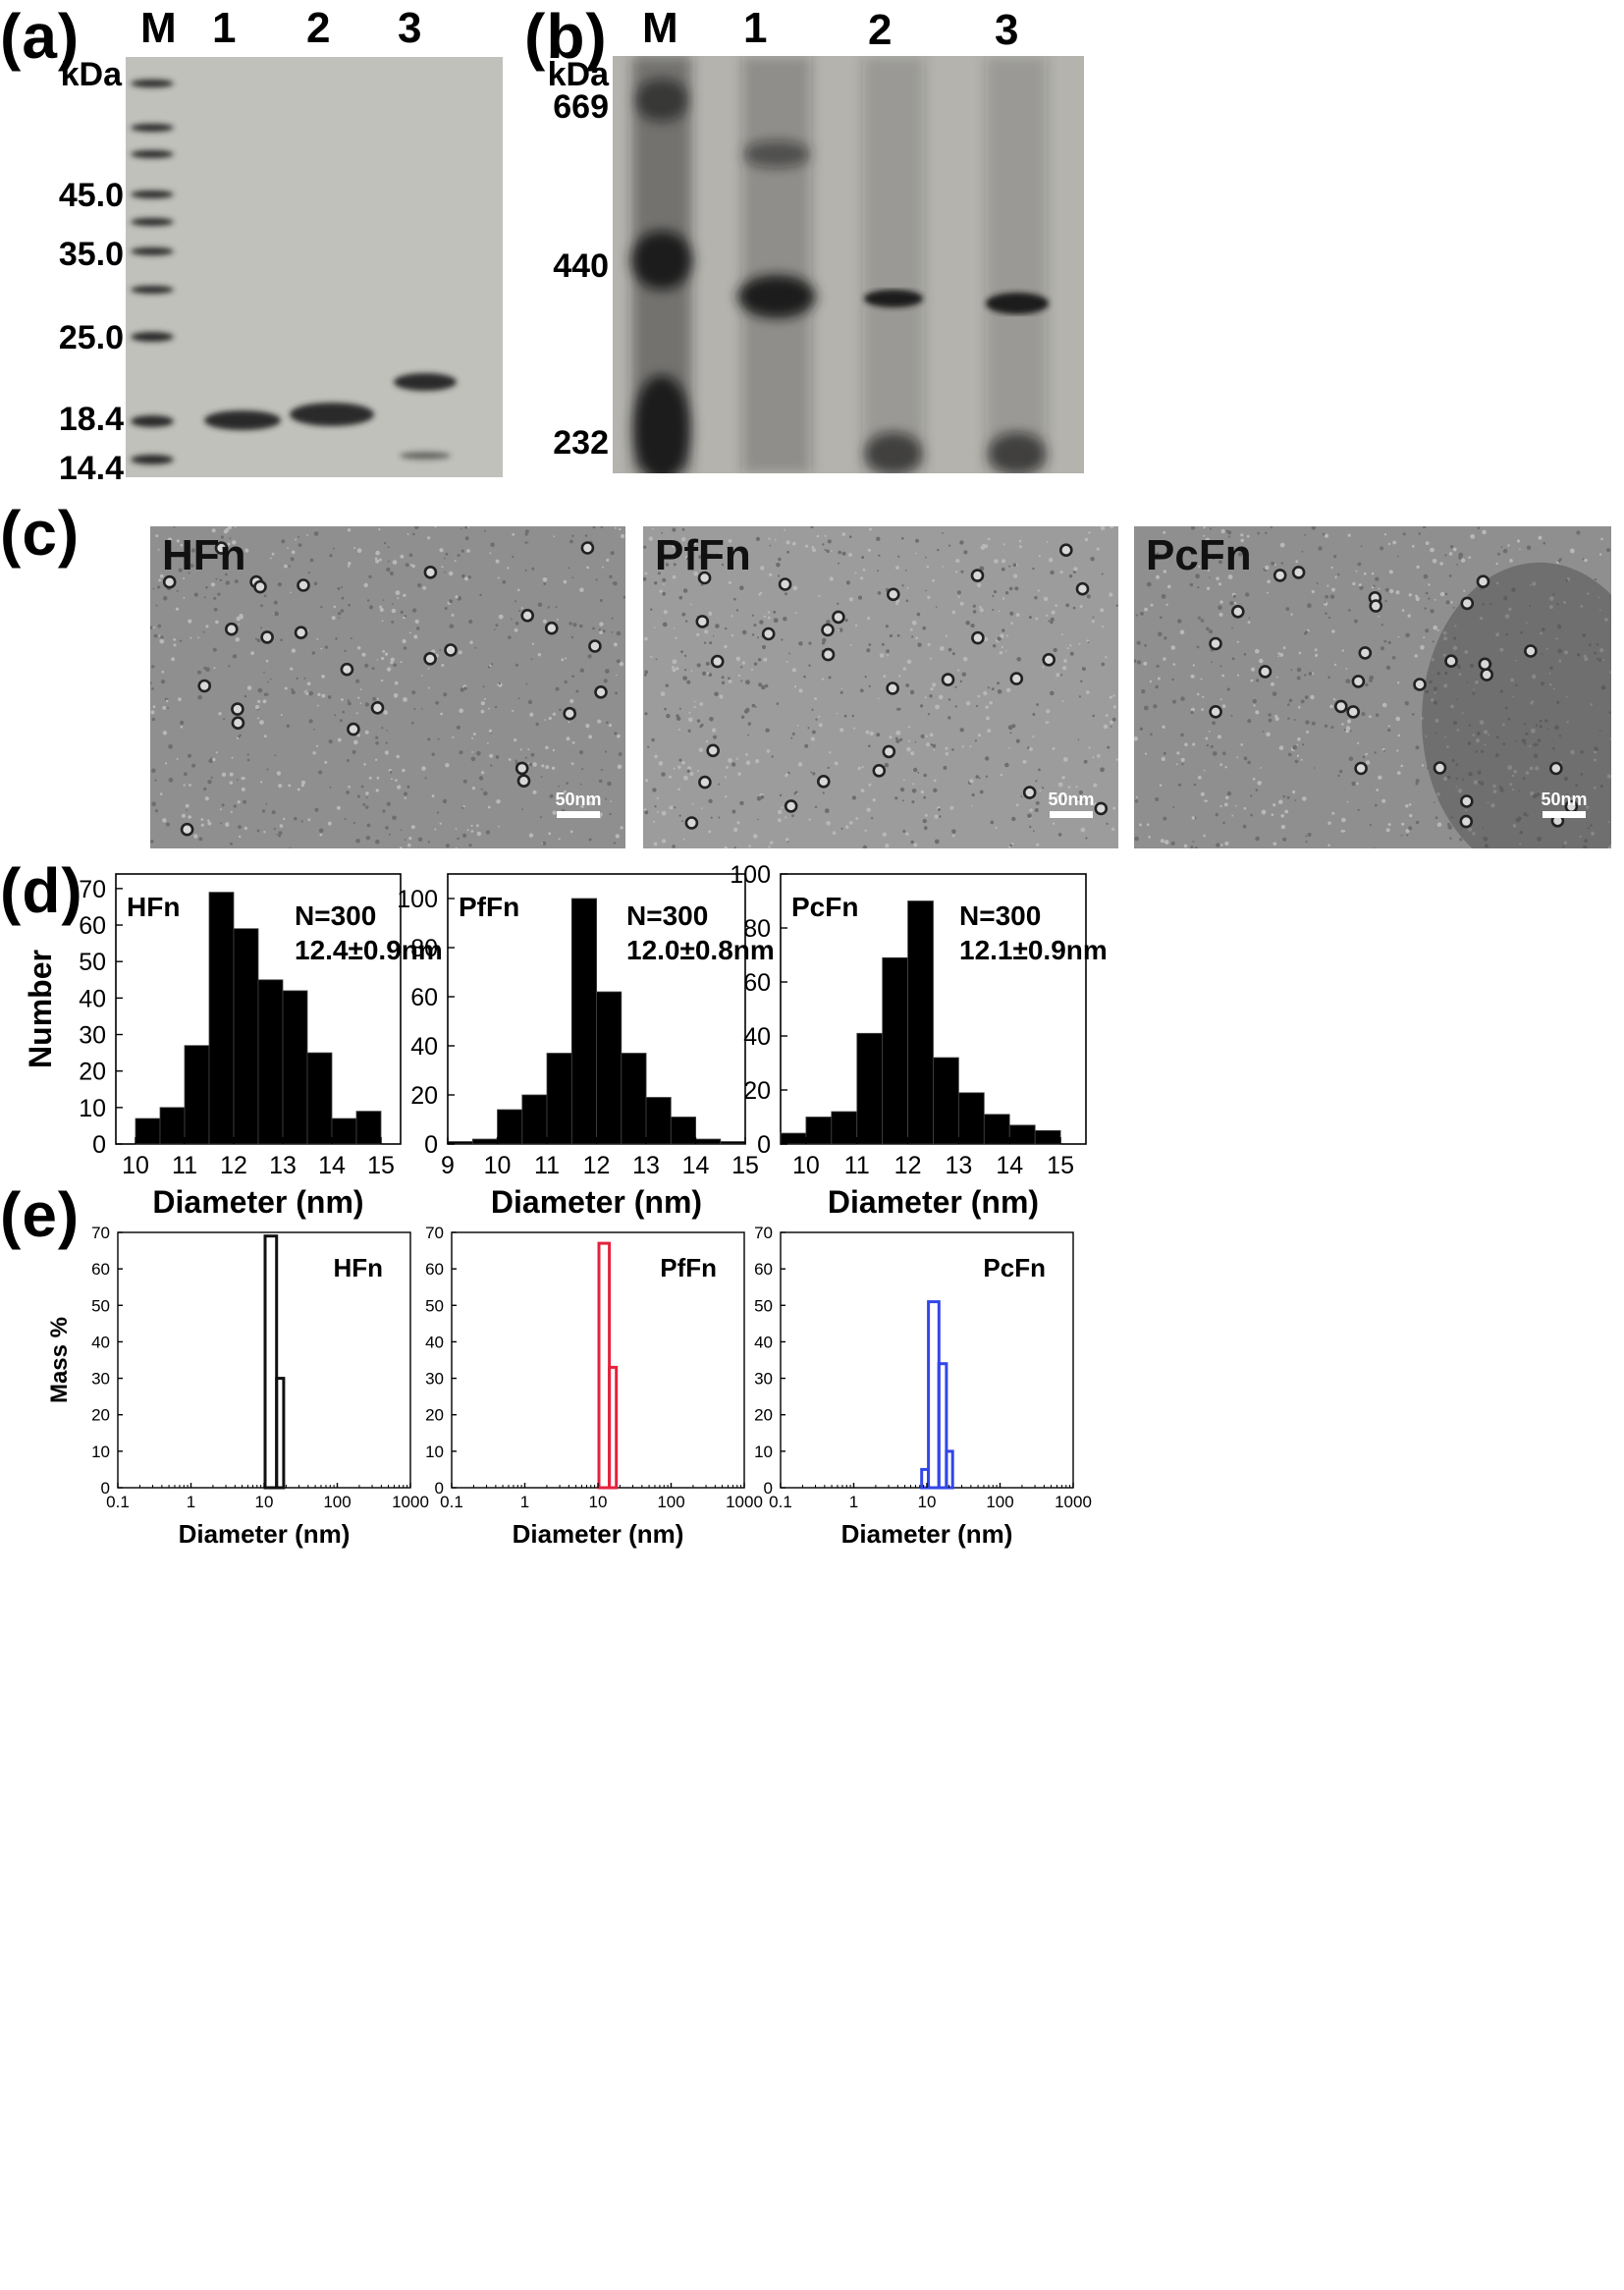 Image resolution: width=1624 pixels, height=2290 pixels. Describe the element at coordinates (581, 443) in the screenshot. I see `gel-b-marker-232: 232` at that location.